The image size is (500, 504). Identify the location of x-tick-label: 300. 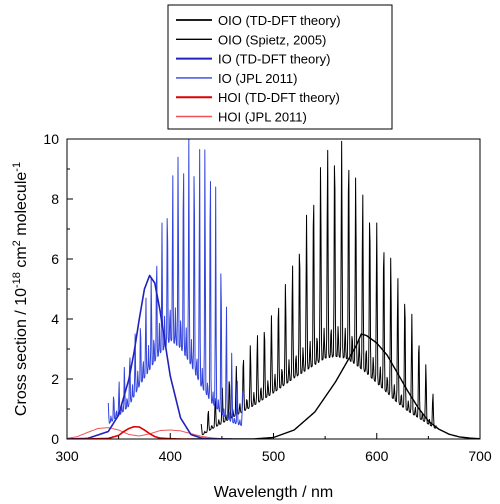
(67, 456).